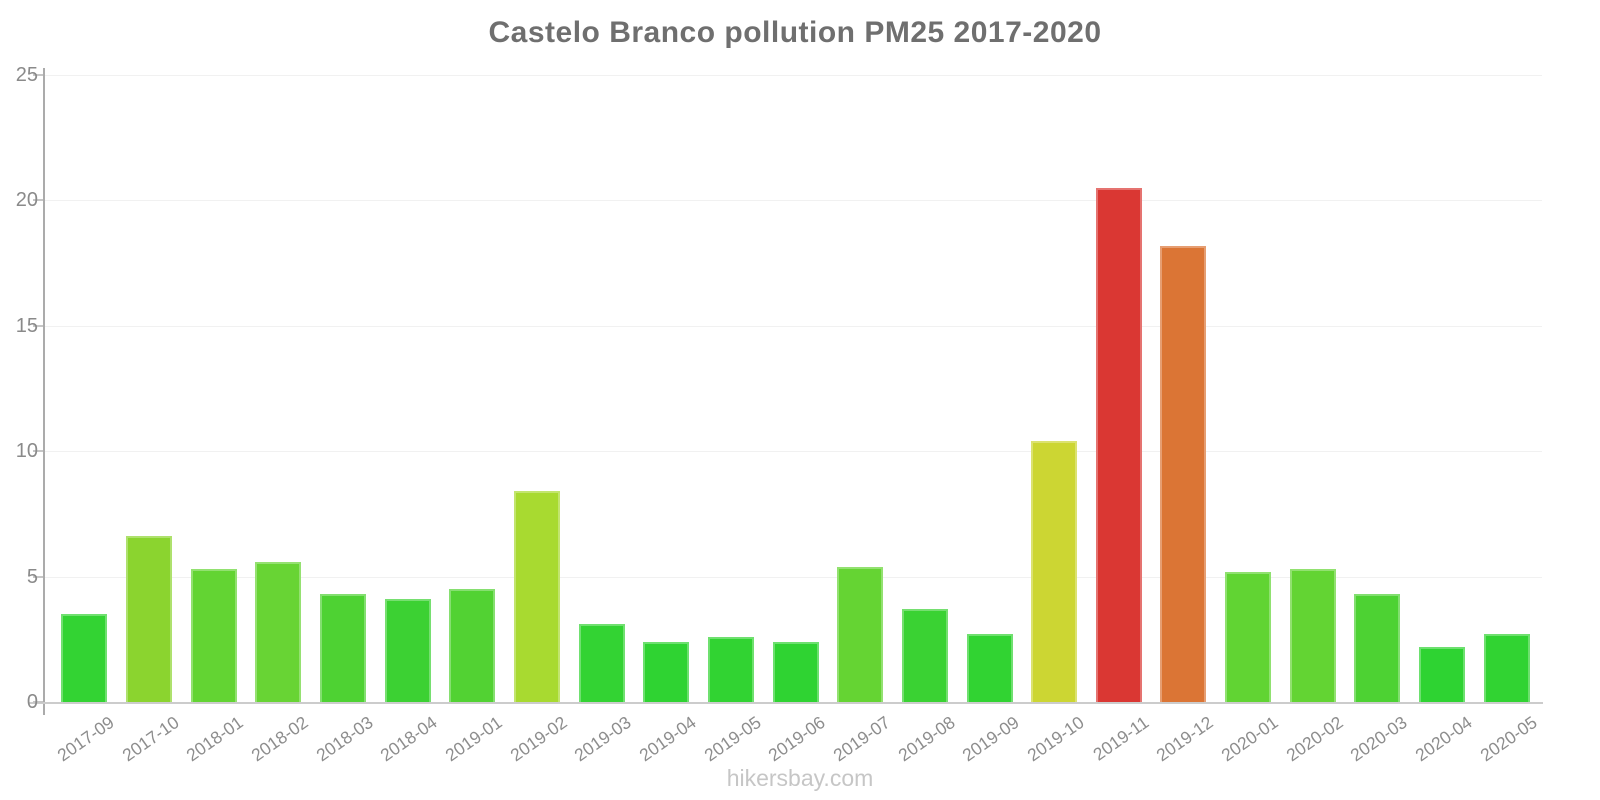  Describe the element at coordinates (44, 391) in the screenshot. I see `y-axis-line` at that location.